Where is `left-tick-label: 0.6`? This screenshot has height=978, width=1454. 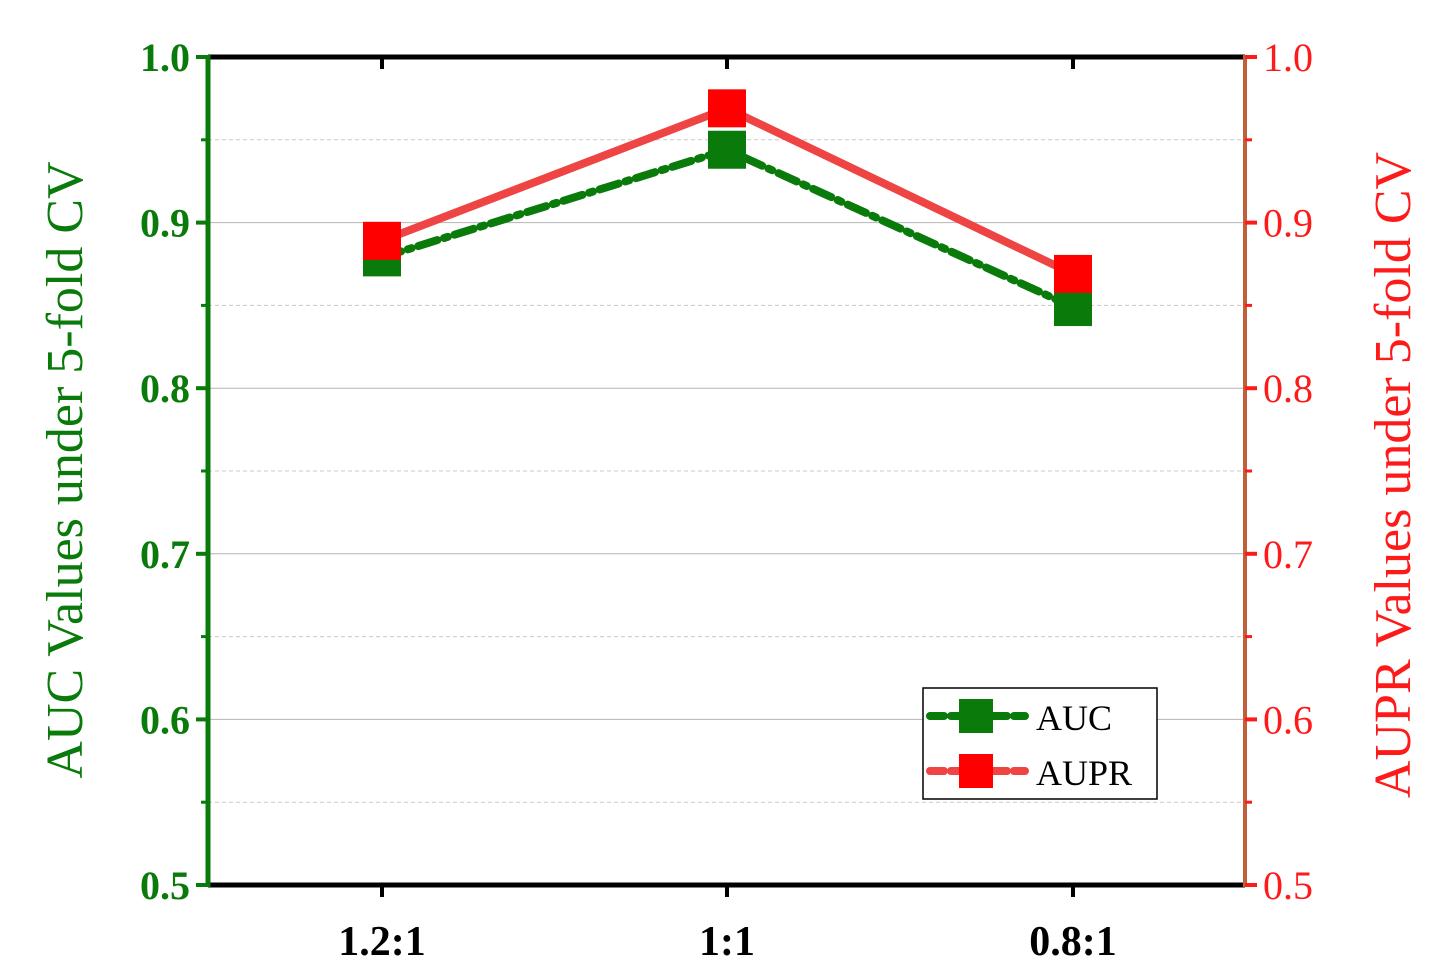 left-tick-label: 0.6 is located at coordinates (165, 719).